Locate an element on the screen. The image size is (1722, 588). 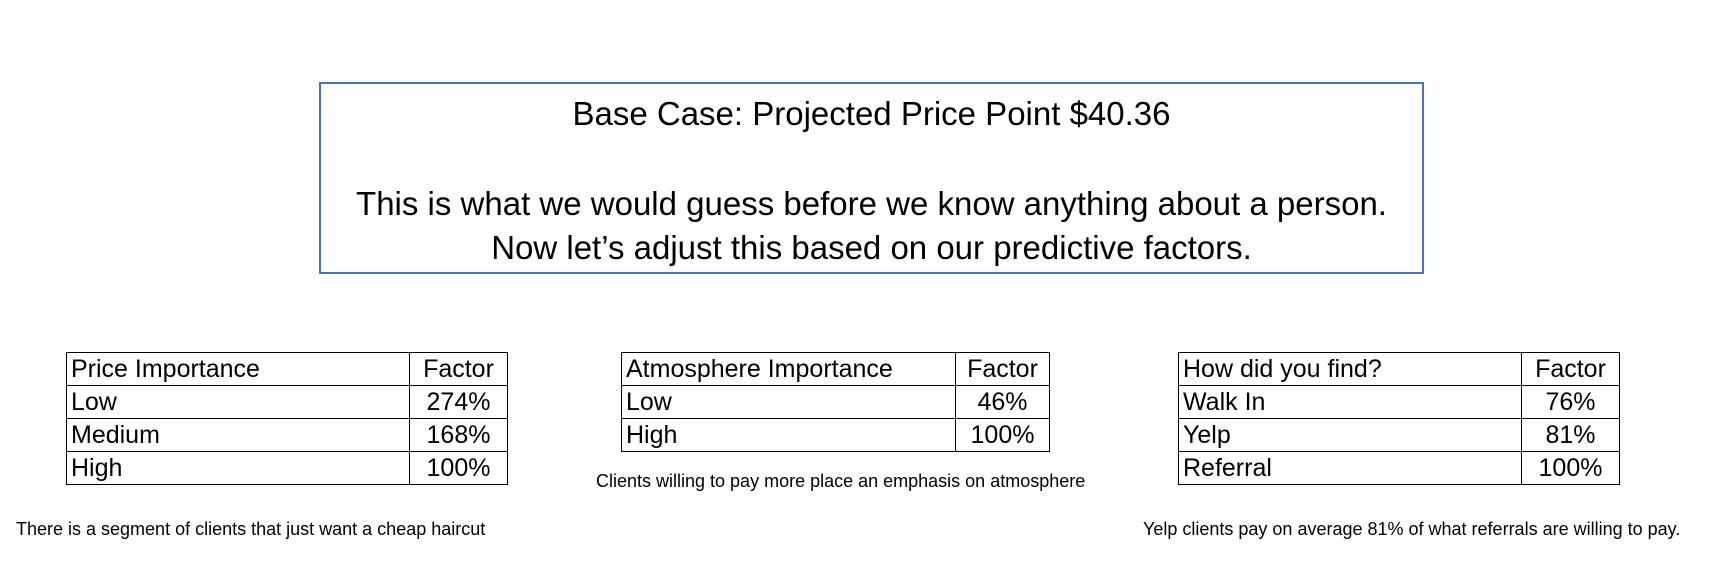
table-row: Medium 168% is located at coordinates (287, 435).